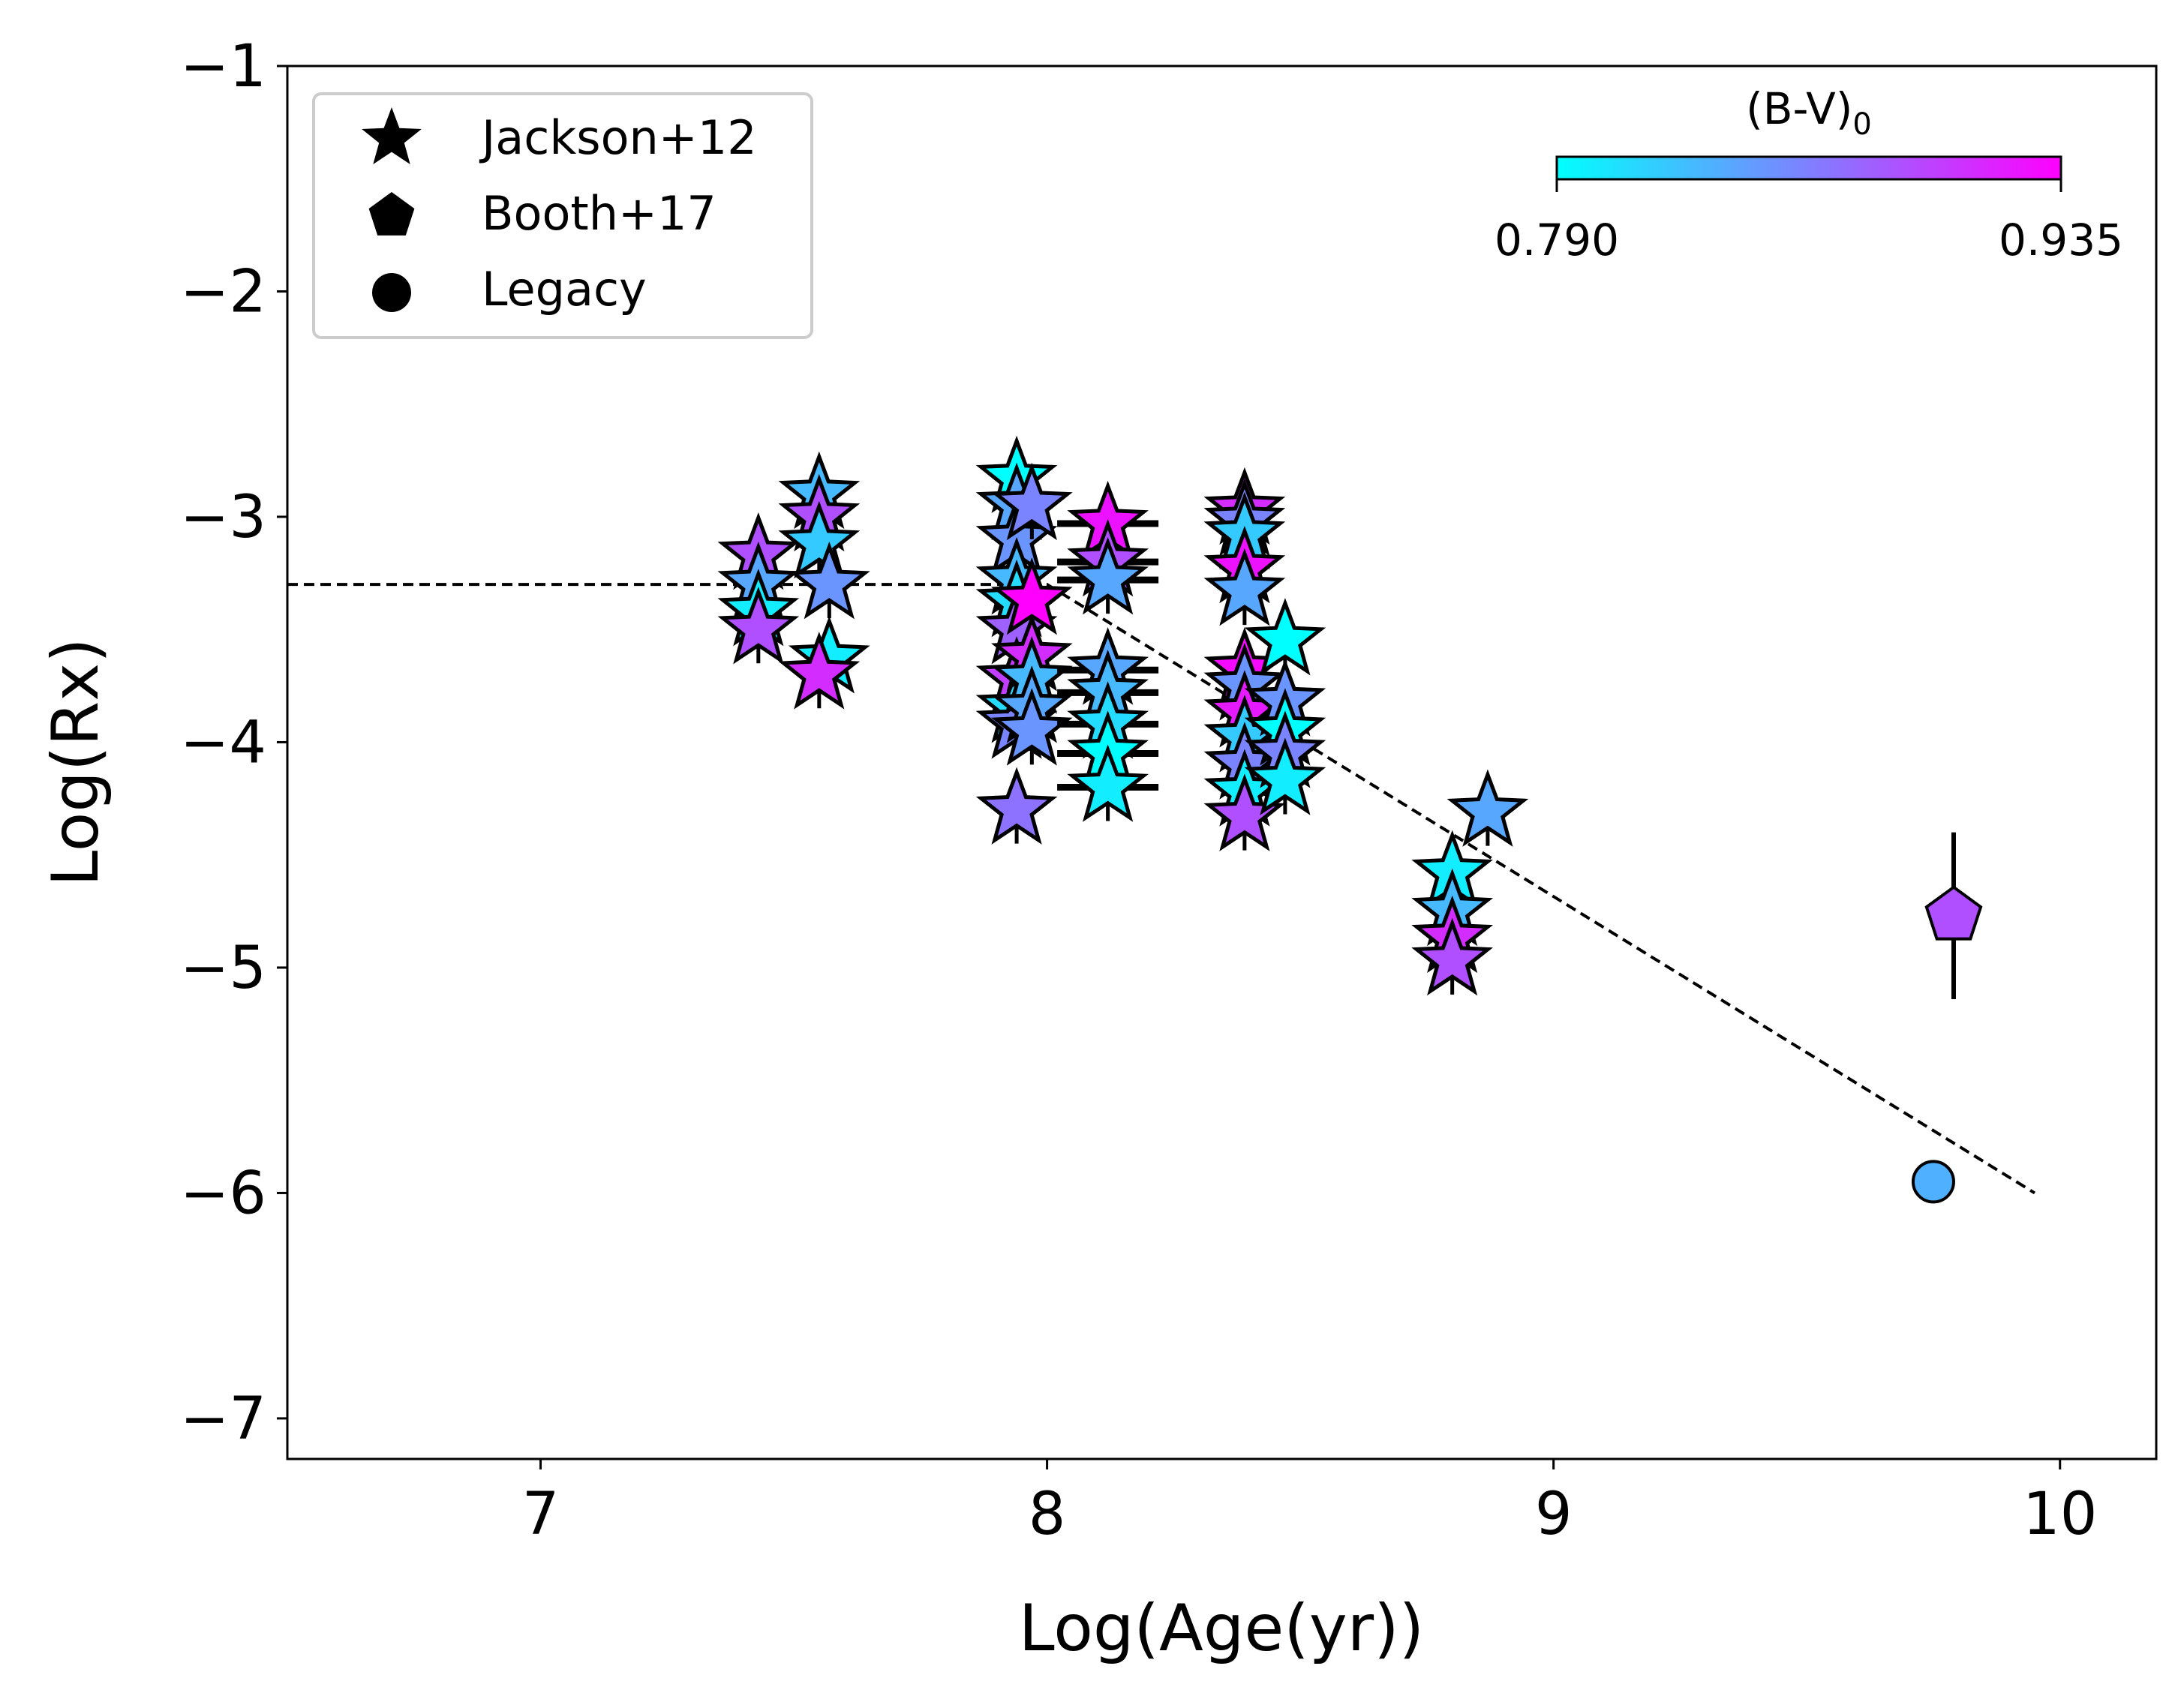  I want to click on legend-pentagon-icon, so click(391, 214).